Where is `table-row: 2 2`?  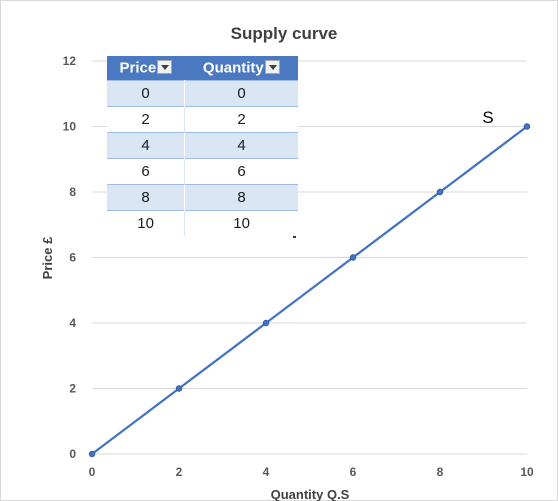 table-row: 2 2 is located at coordinates (202, 119).